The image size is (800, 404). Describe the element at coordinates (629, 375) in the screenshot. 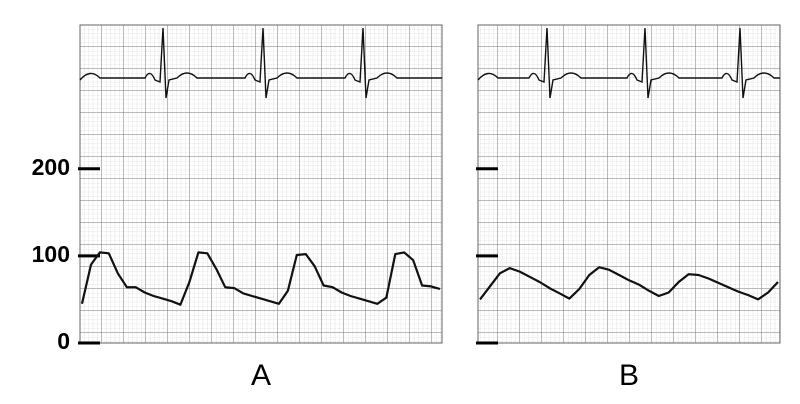

I see `panel-title: B` at that location.